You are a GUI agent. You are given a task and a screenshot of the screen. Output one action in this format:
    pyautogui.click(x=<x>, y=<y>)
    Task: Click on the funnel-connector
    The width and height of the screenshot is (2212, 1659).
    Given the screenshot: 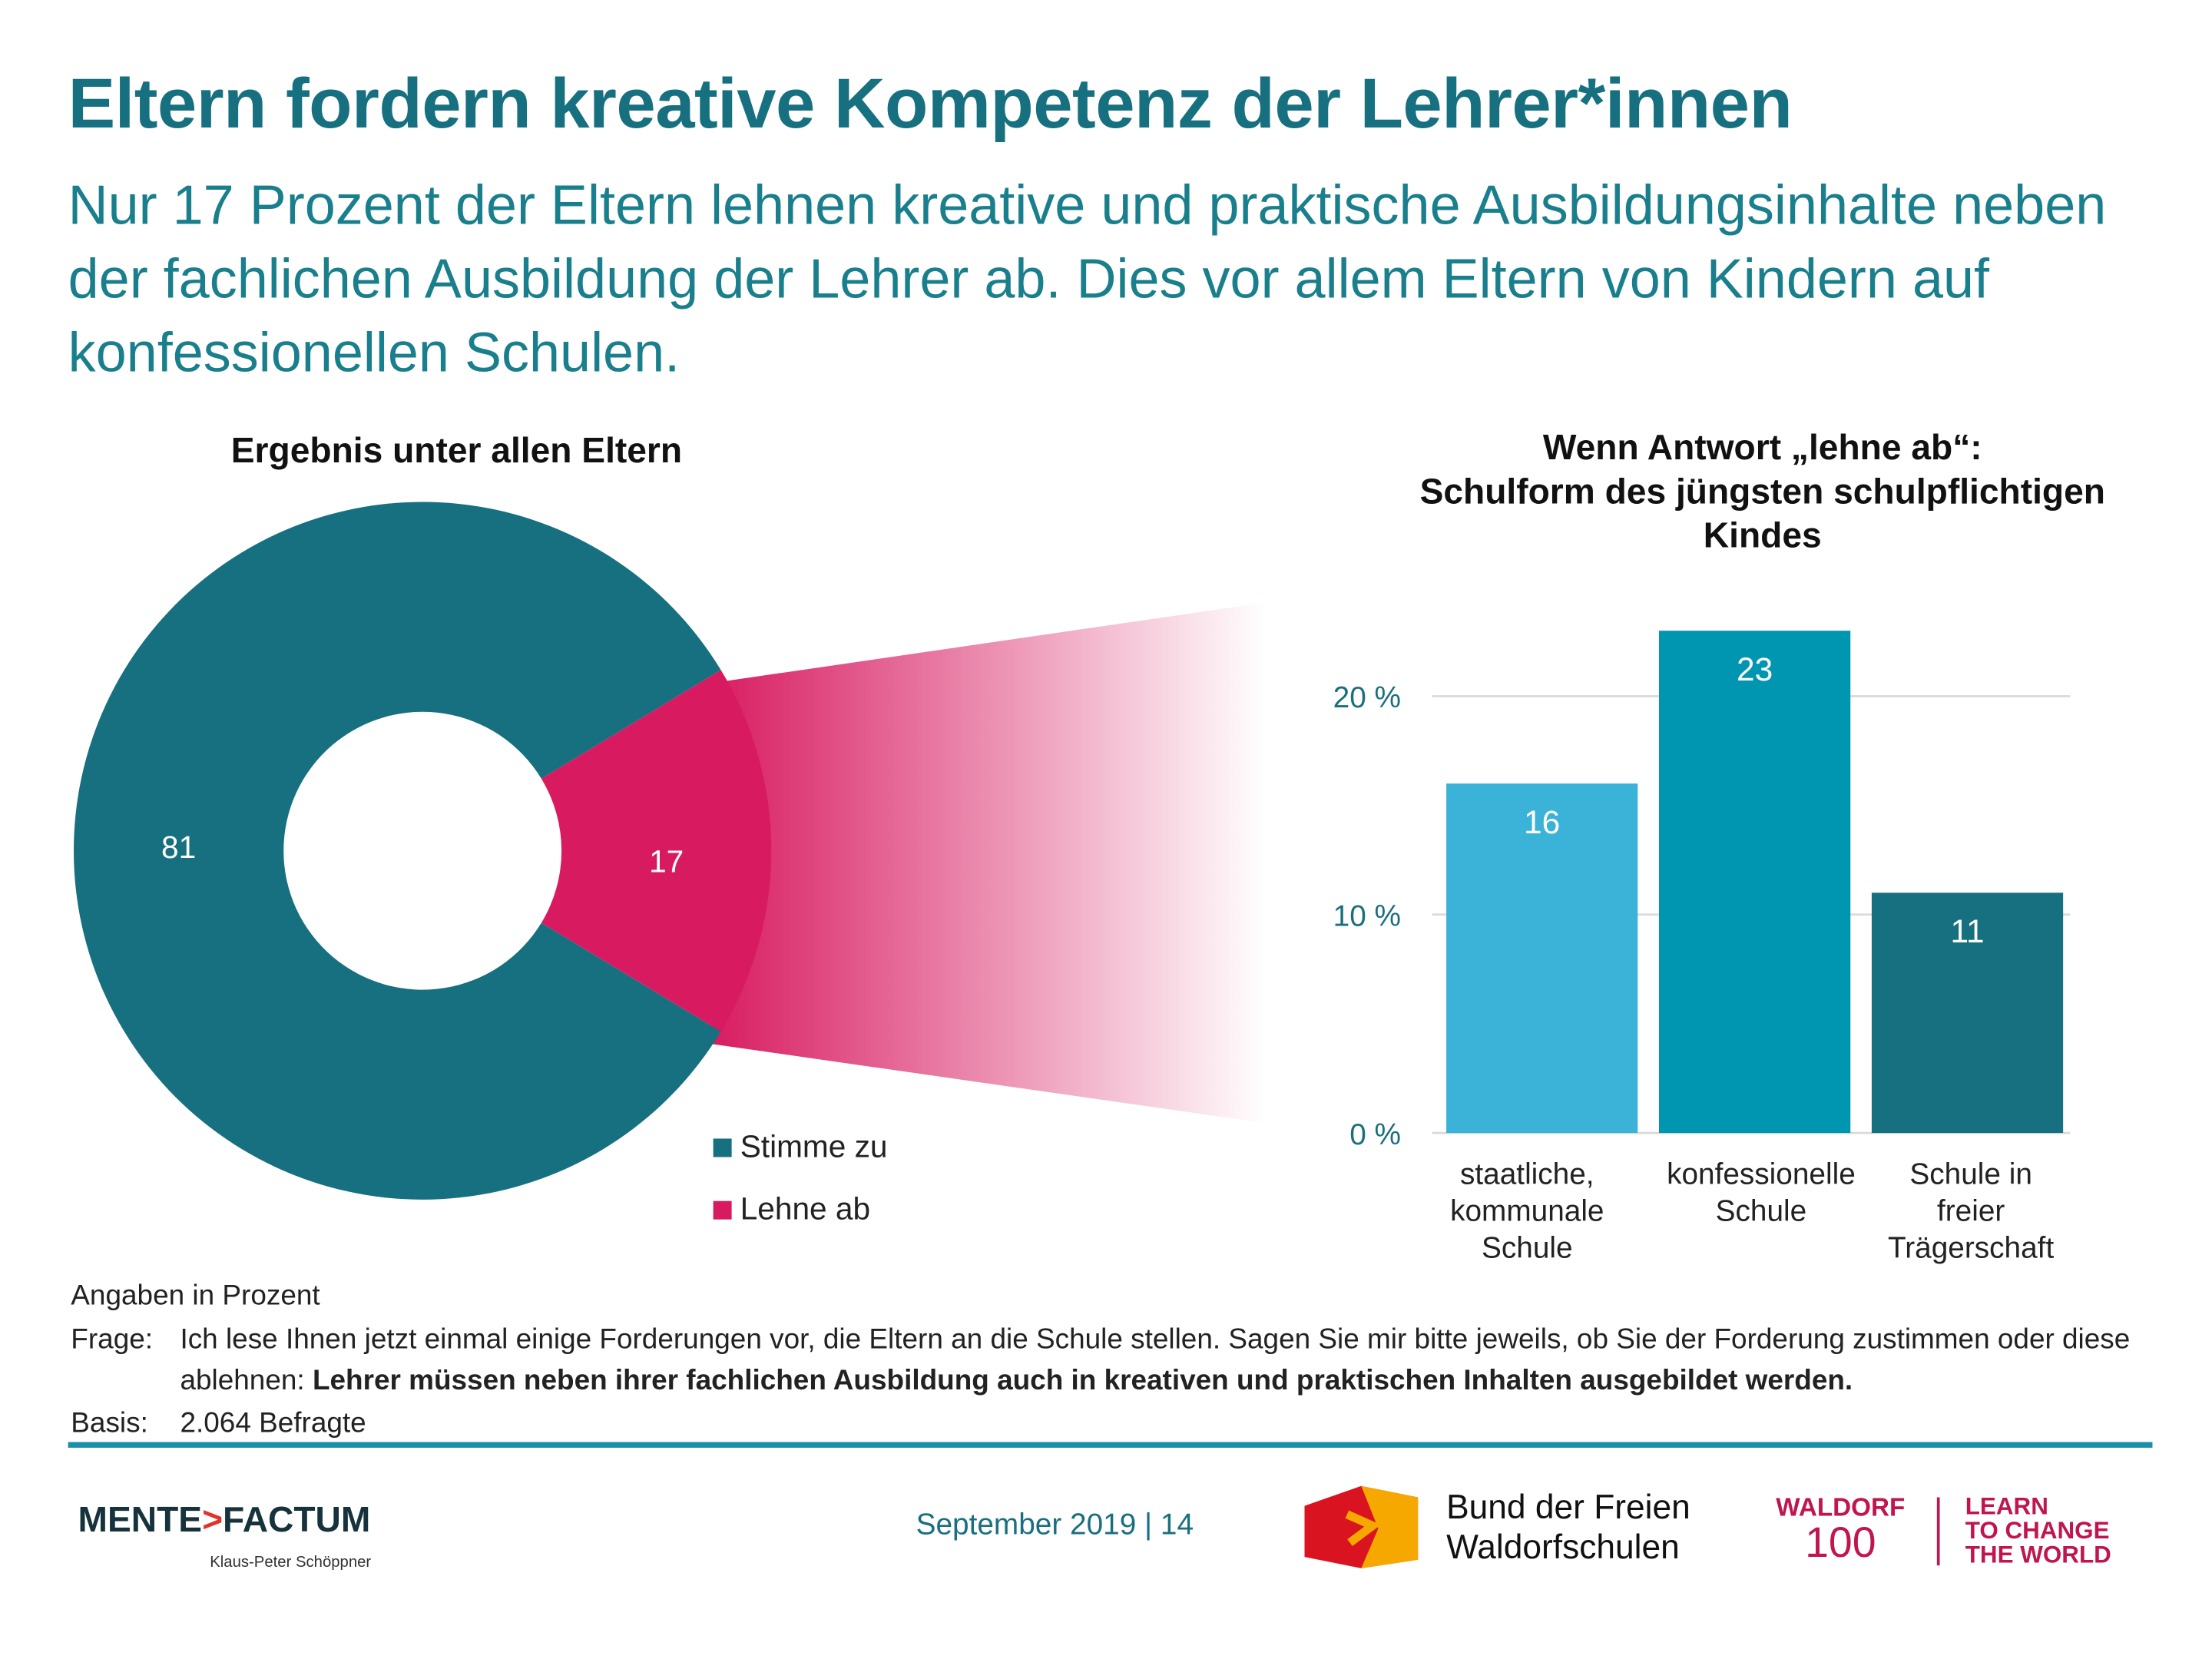 What is the action you would take?
    pyautogui.click(x=987, y=863)
    